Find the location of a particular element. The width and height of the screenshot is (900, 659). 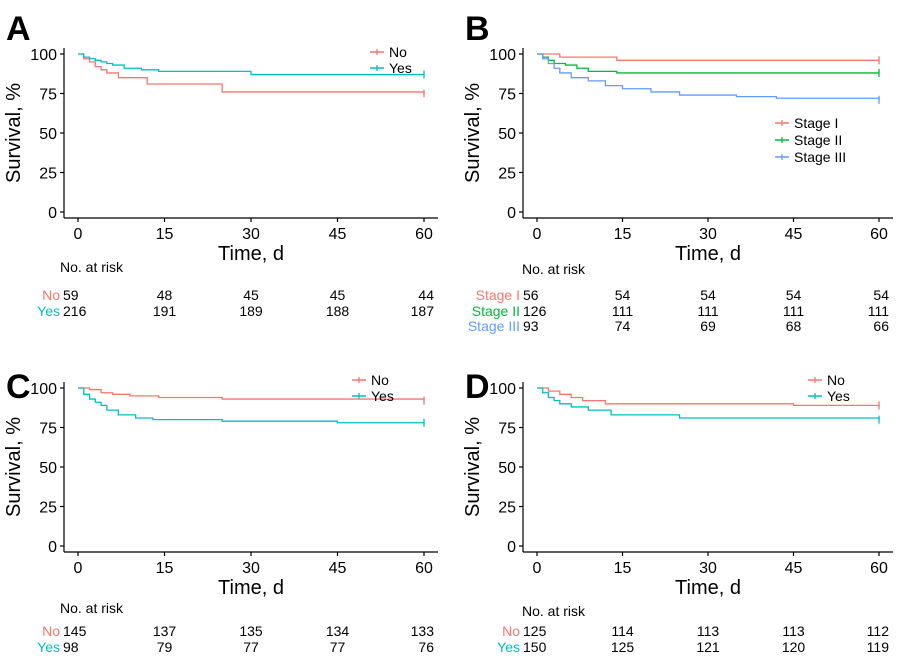

risk-count: 74 is located at coordinates (623, 326).